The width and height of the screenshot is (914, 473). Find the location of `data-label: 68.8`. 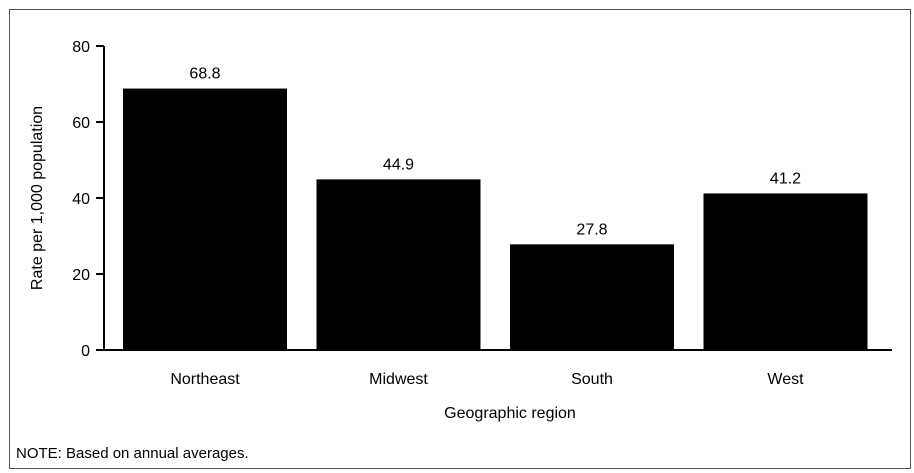

data-label: 68.8 is located at coordinates (204, 74).